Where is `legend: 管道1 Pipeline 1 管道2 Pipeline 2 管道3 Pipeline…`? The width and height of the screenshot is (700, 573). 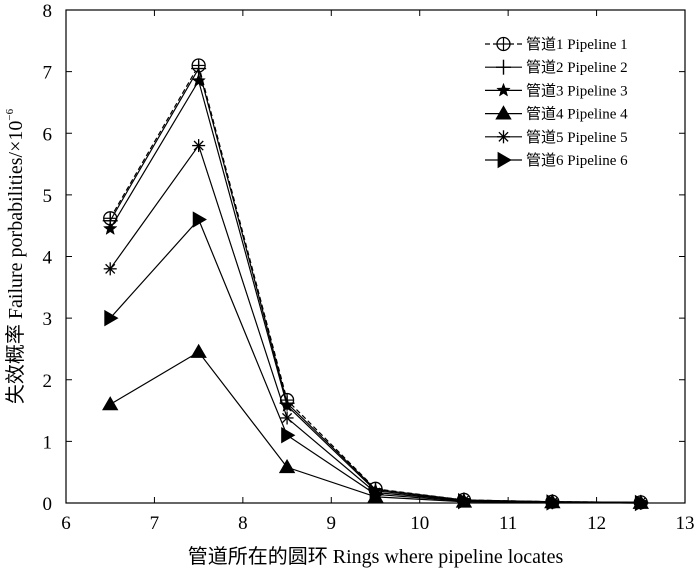
legend: 管道1 Pipeline 1 管道2 Pipeline 2 管道3 Pipeline… is located at coordinates (556, 102).